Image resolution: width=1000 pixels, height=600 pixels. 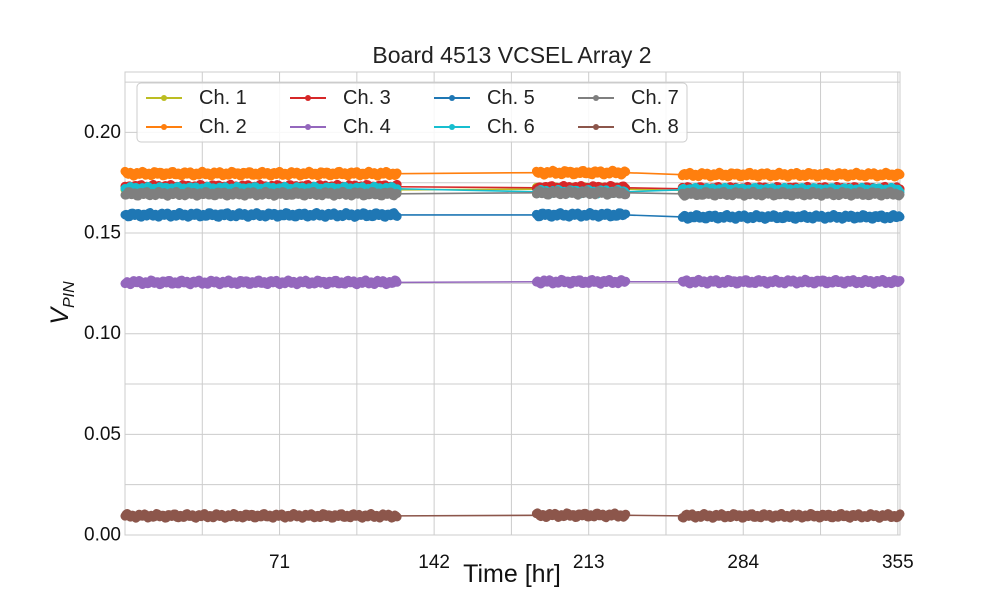 What do you see at coordinates (102, 434) in the screenshot?
I see `y-tick-label: 0.05` at bounding box center [102, 434].